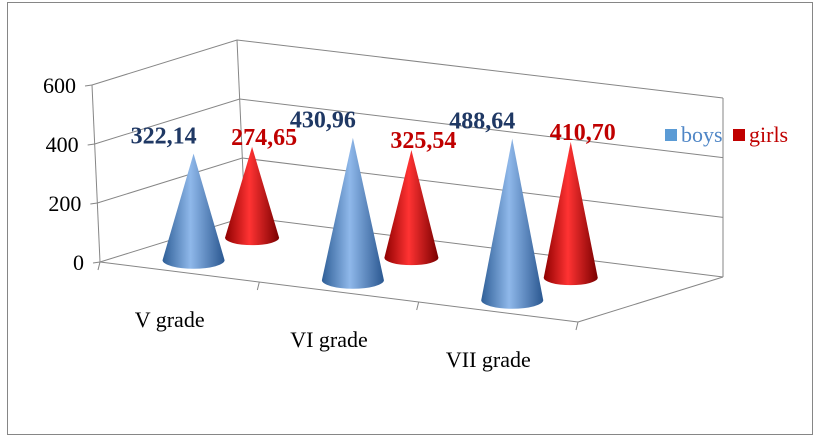  What do you see at coordinates (170, 319) in the screenshot?
I see `x-category-label: V grade` at bounding box center [170, 319].